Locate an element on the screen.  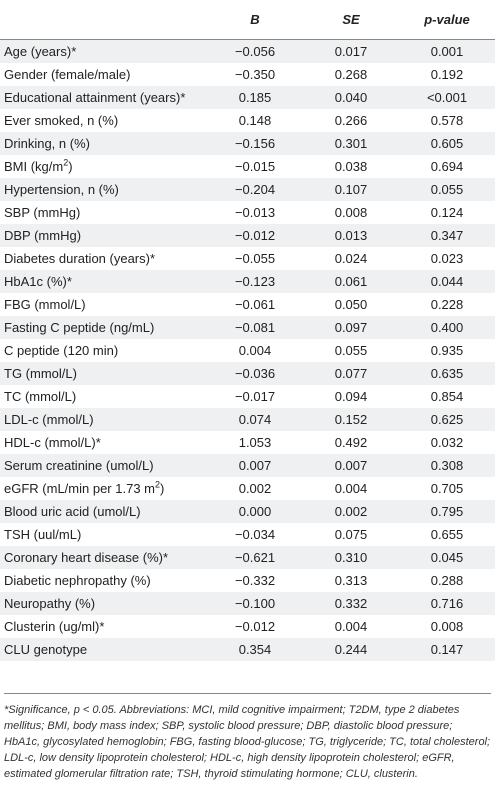
row-label: Clusterin (ug/ml)* is located at coordinates (103, 626).